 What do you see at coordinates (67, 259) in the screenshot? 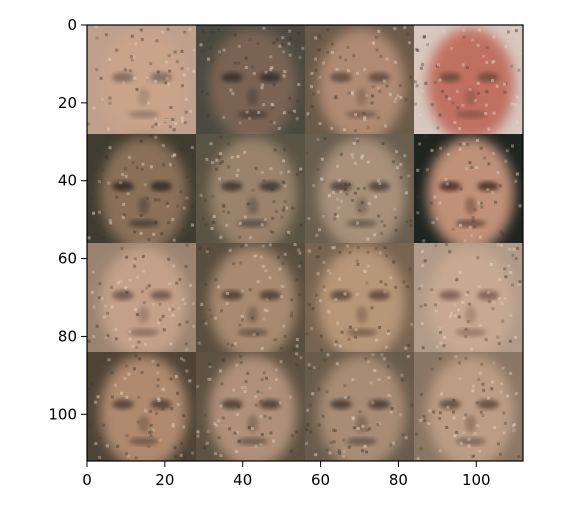
I see `y-tick-label: 60` at bounding box center [67, 259].